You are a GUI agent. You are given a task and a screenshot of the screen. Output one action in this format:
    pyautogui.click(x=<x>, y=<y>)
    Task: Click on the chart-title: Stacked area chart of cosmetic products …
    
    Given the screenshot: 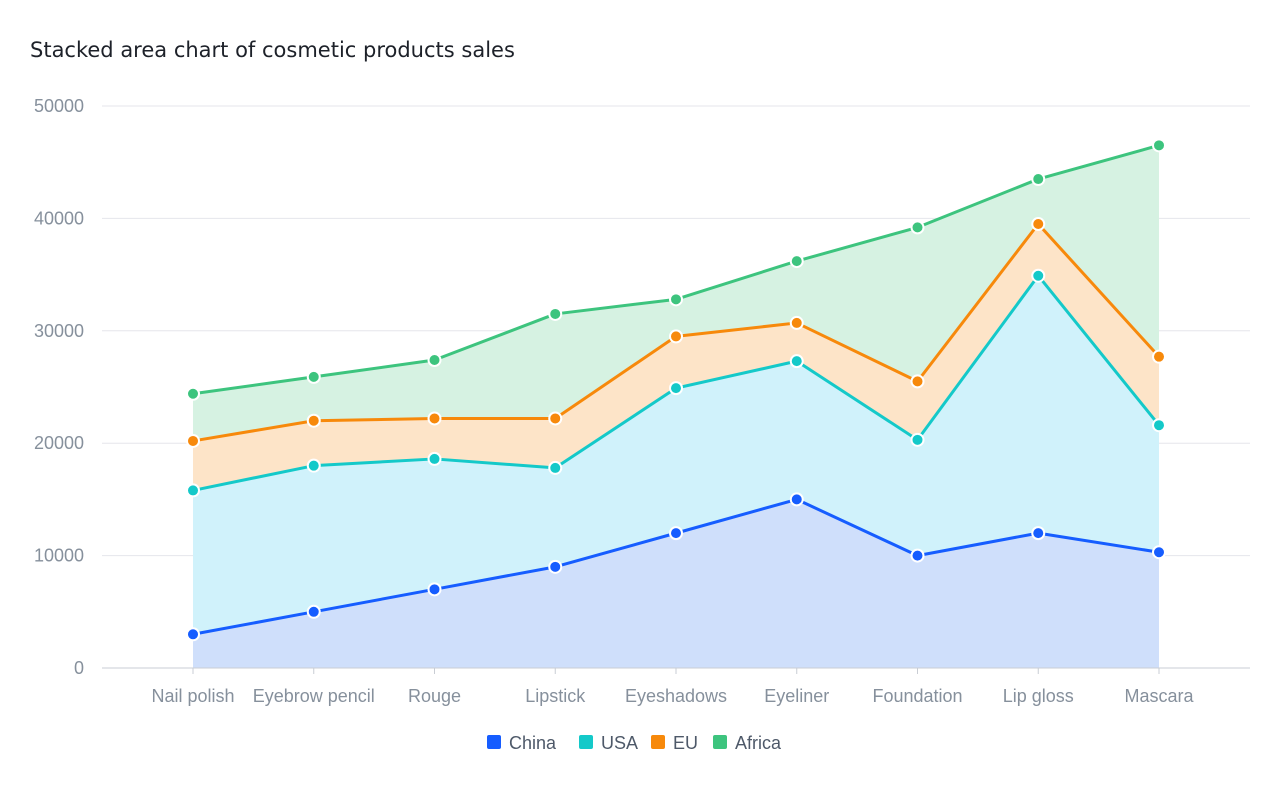 What is the action you would take?
    pyautogui.click(x=272, y=50)
    